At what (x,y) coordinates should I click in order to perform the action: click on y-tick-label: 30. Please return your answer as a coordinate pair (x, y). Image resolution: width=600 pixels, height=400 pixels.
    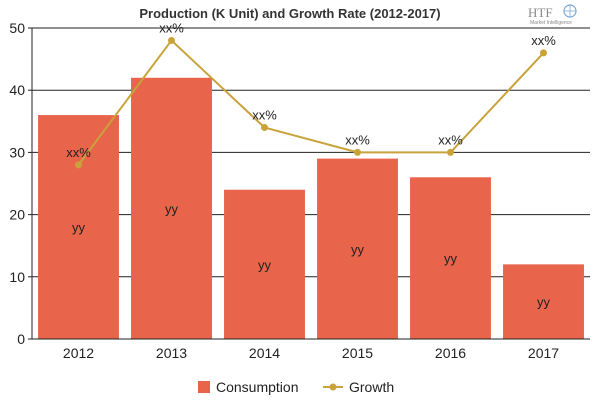
    Looking at the image, I should click on (17, 152).